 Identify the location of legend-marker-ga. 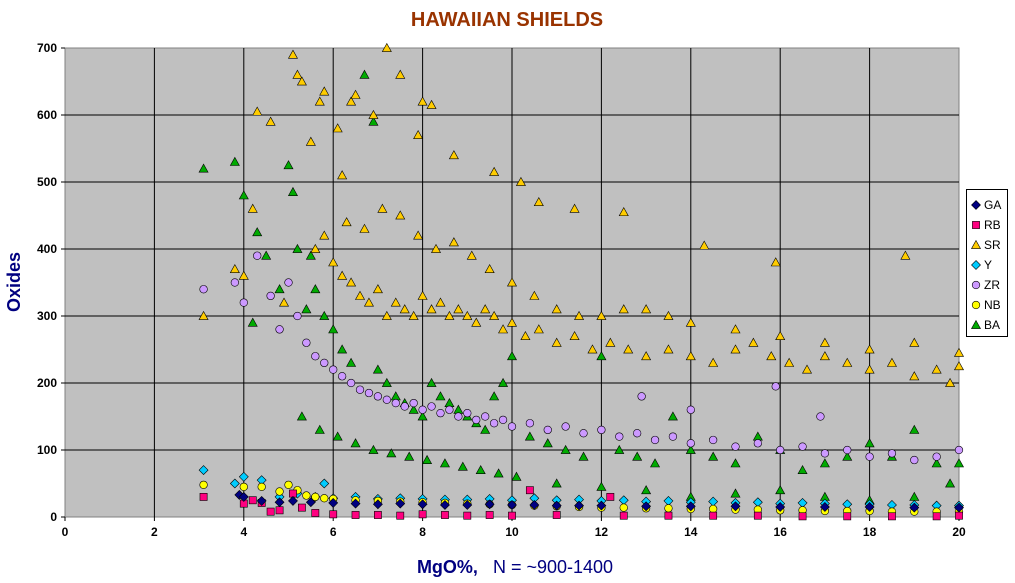
(976, 205).